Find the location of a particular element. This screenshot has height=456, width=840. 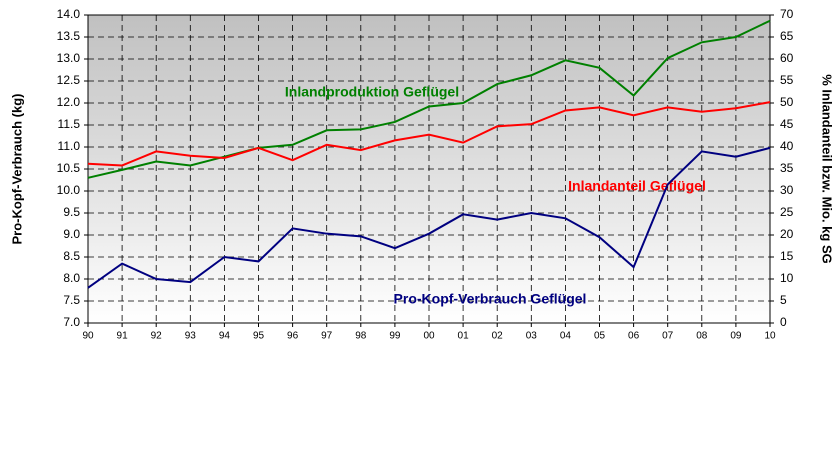

x-tick-label: 96 is located at coordinates (293, 336).